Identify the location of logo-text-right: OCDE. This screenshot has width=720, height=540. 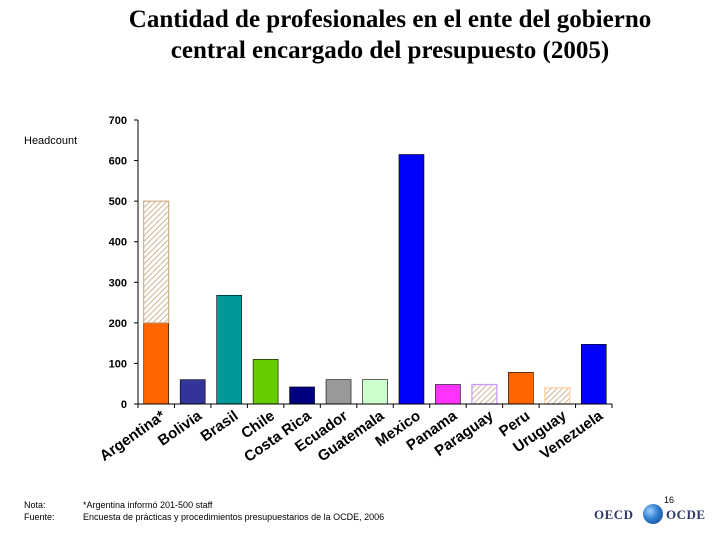
(686, 514).